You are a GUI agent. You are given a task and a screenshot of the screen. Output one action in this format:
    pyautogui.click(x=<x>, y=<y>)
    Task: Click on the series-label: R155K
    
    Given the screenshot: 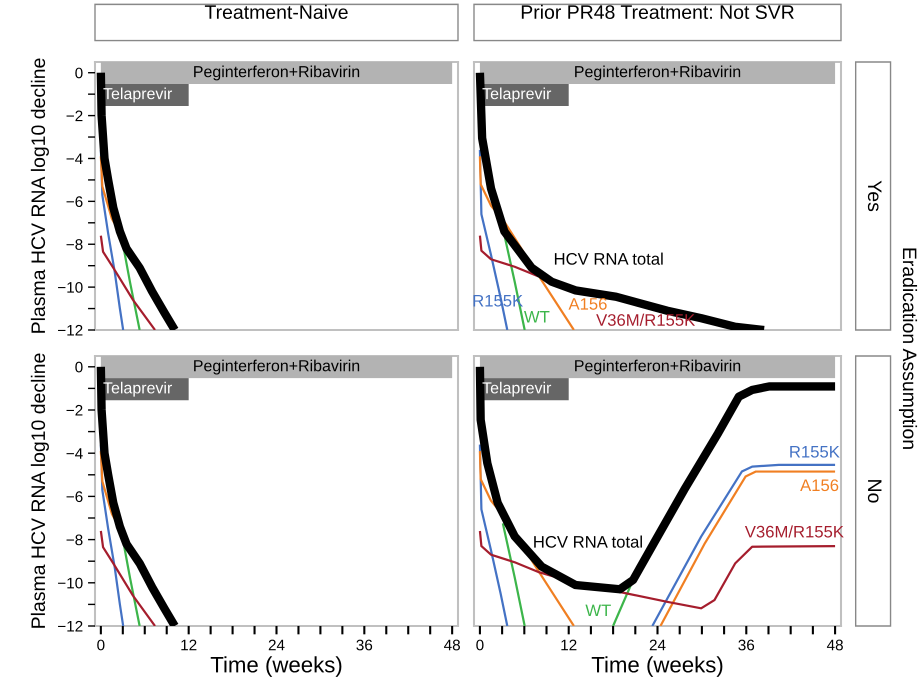 What is the action you would take?
    pyautogui.click(x=815, y=452)
    